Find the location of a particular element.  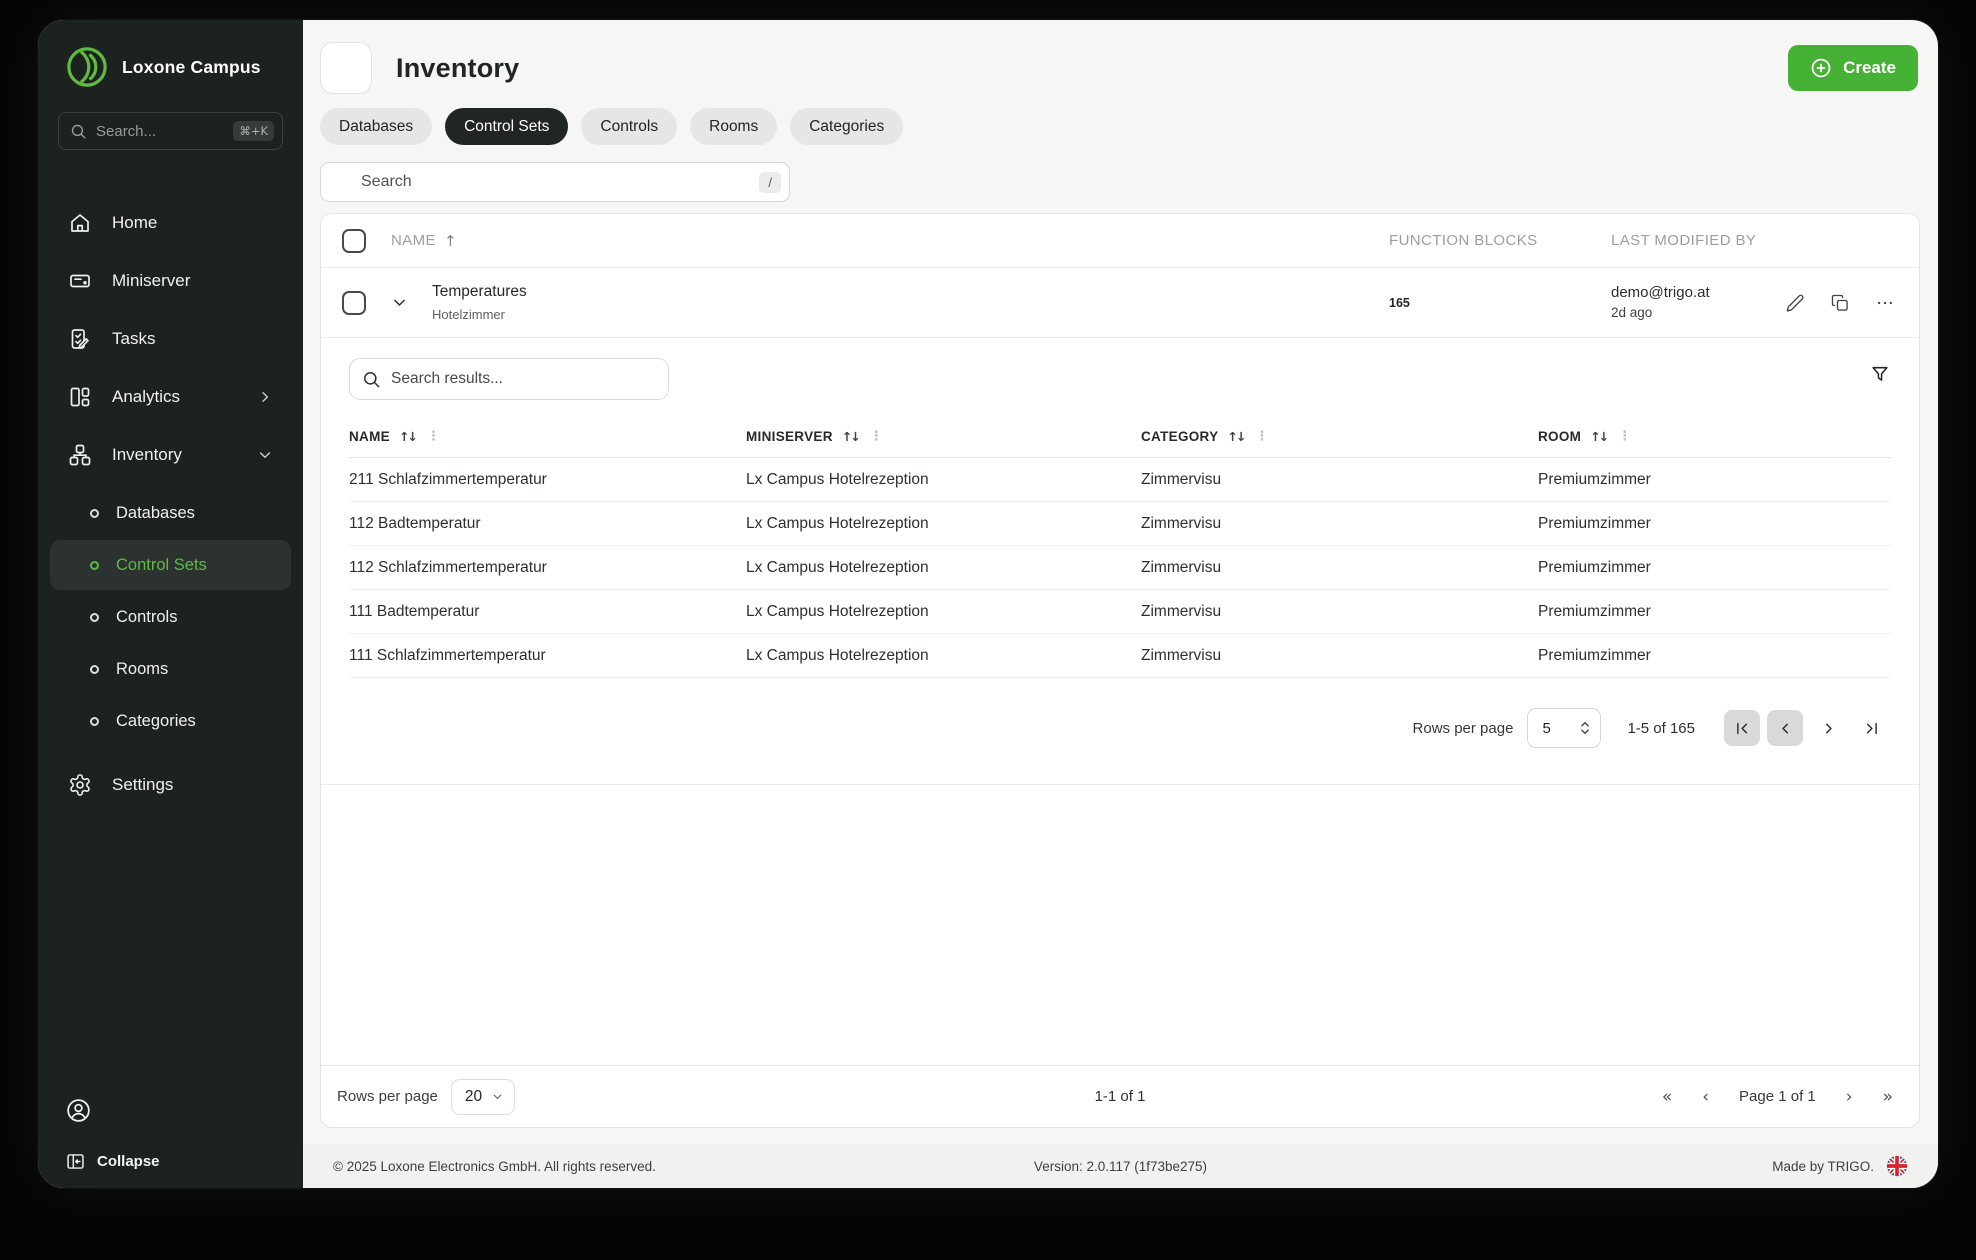

results-range: 1-5 of 165 is located at coordinates (1661, 728).